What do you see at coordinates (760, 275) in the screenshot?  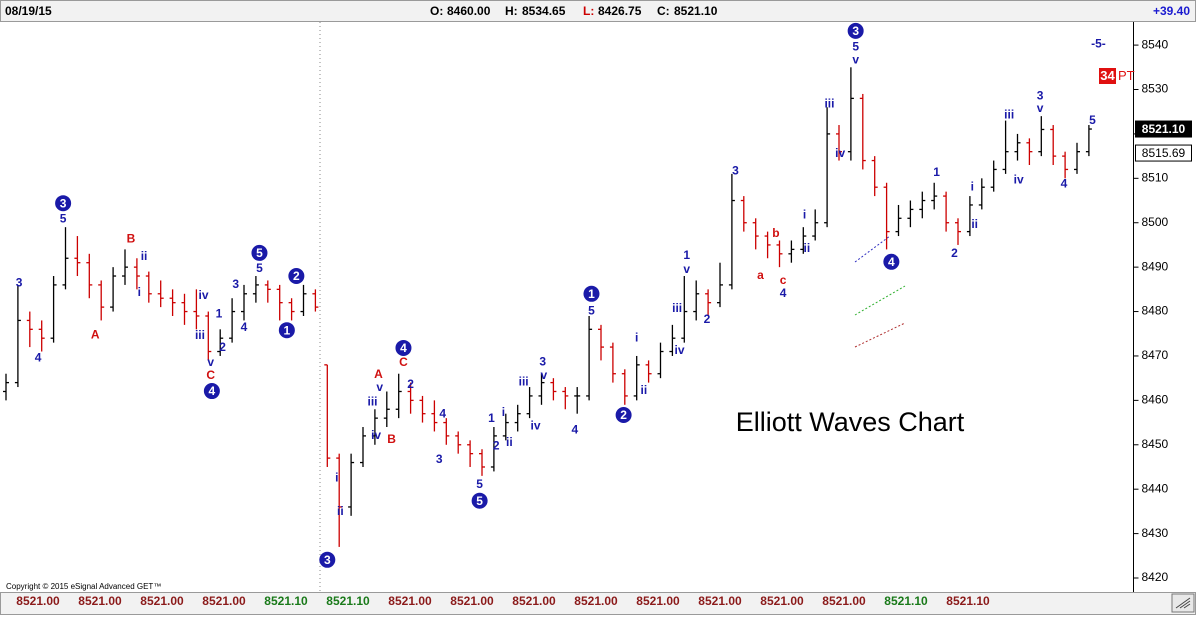 I see `wave-label: a` at bounding box center [760, 275].